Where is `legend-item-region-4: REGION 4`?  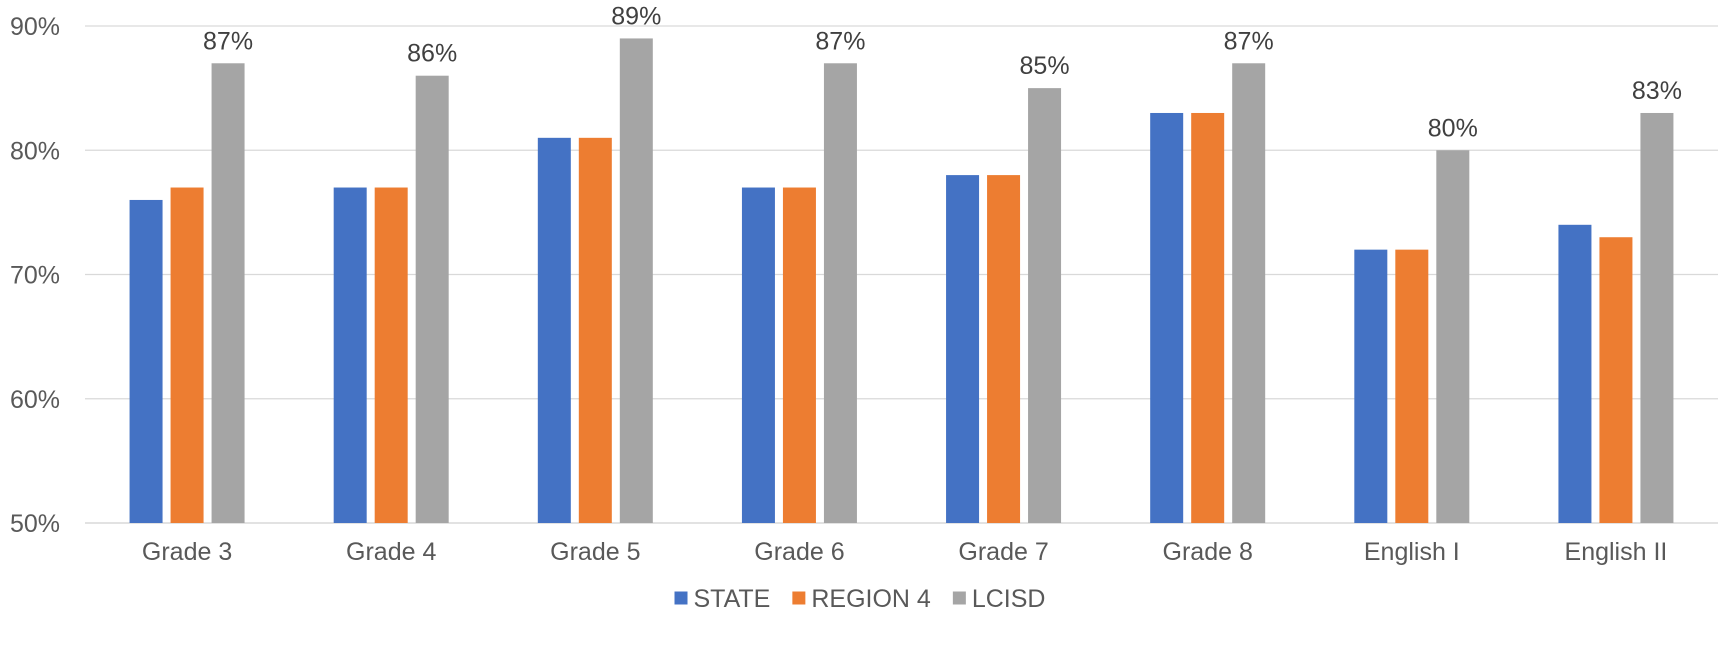
legend-item-region-4: REGION 4 is located at coordinates (861, 599).